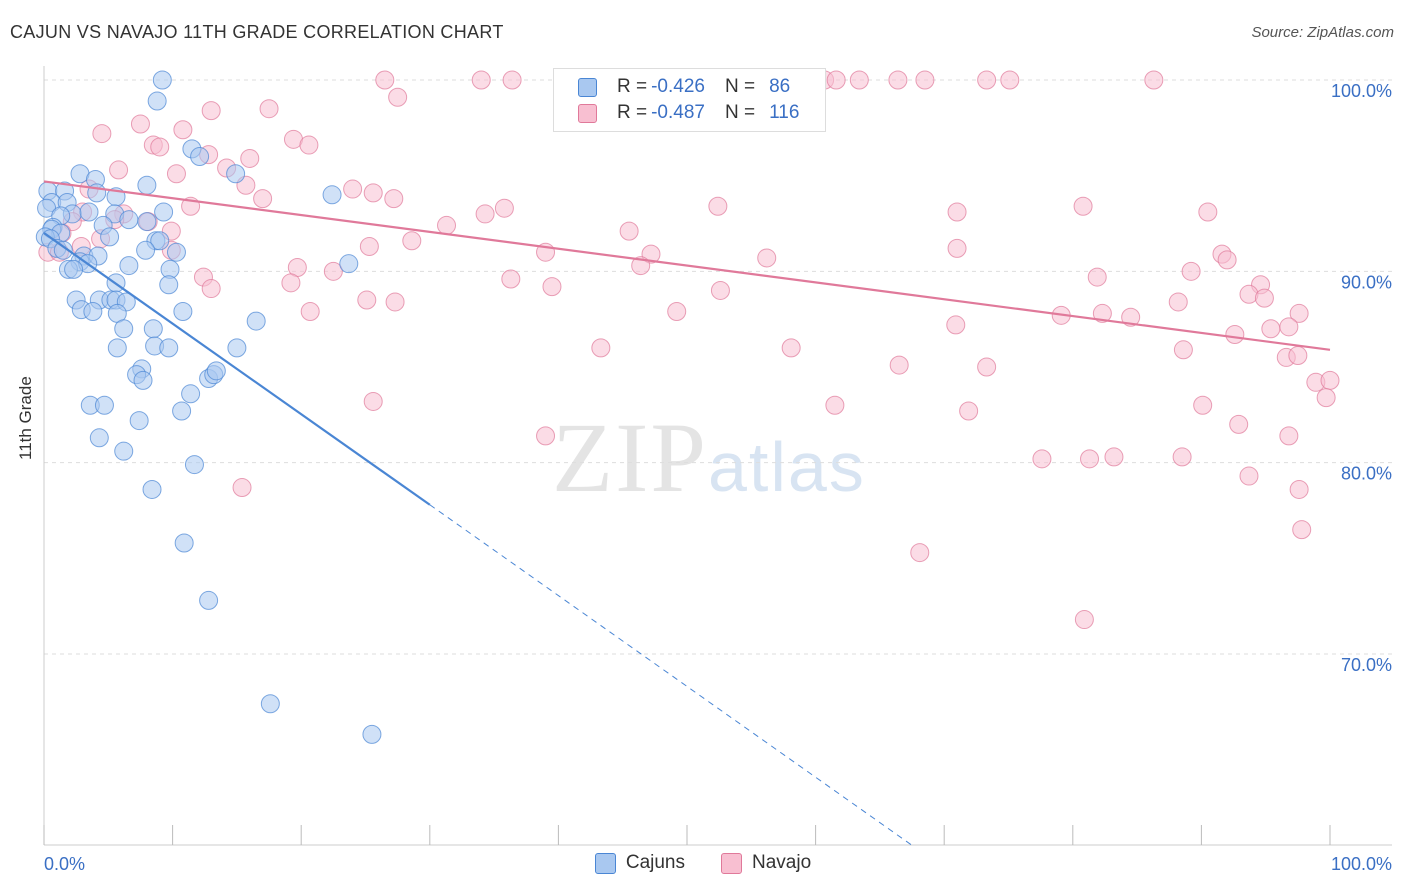 This screenshot has height=892, width=1406. I want to click on legend-n-value: 116, so click(784, 112).